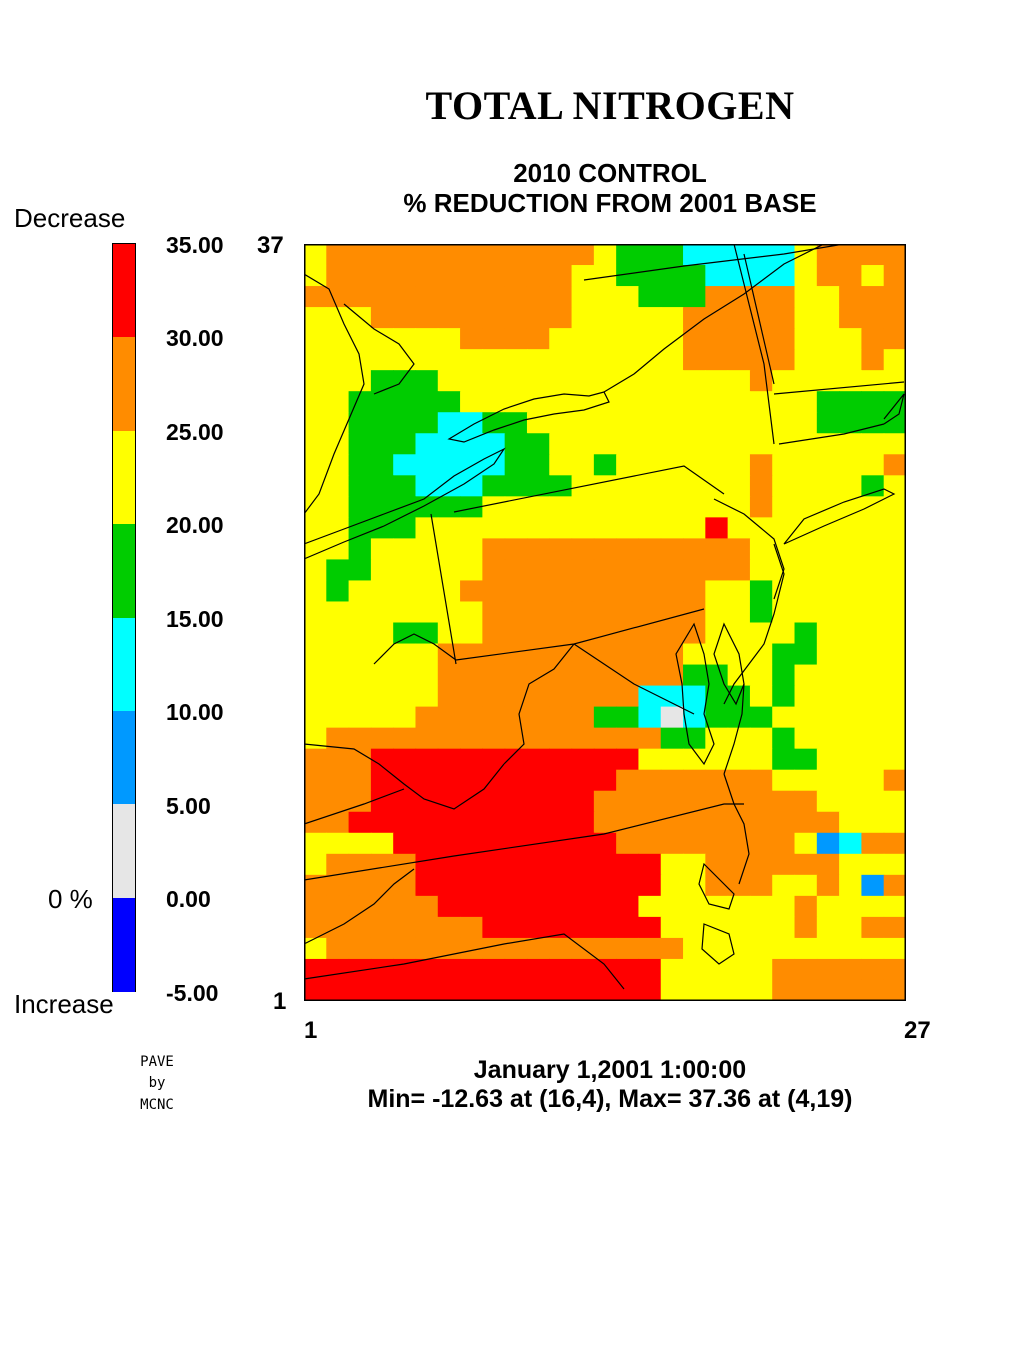  What do you see at coordinates (716, 886) in the screenshot?
I see `albemarle-sound` at bounding box center [716, 886].